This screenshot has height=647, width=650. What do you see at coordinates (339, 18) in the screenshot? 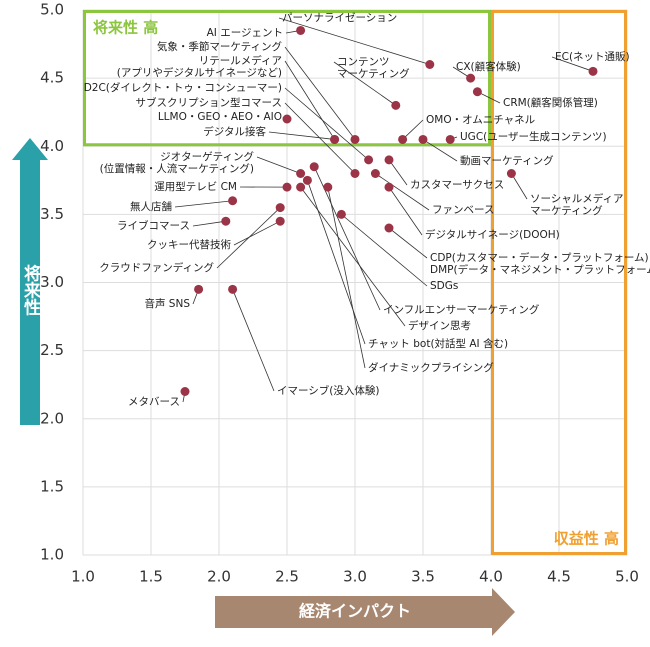
I see `point-label: パーソナライゼーション` at bounding box center [339, 18].